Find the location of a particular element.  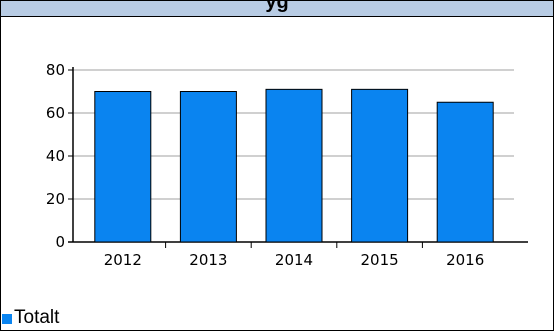

y-tick-label: 40 is located at coordinates (55, 156).